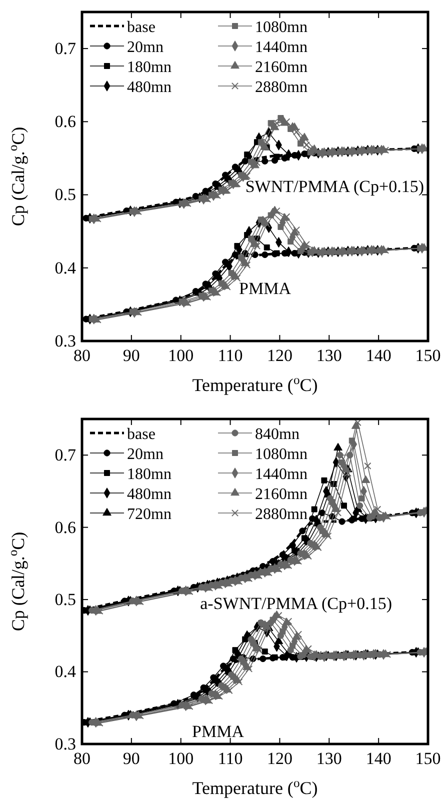 This screenshot has height=806, width=442. What do you see at coordinates (149, 514) in the screenshot?
I see `legend-label: 720mn` at bounding box center [149, 514].